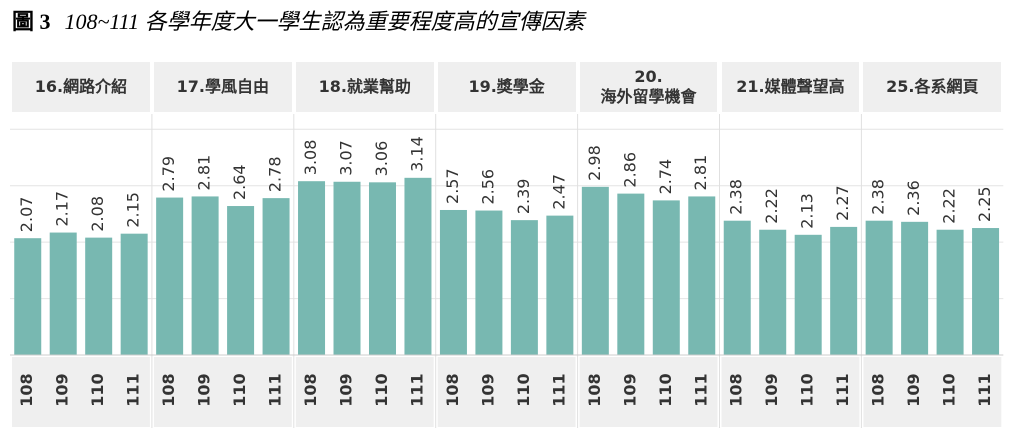 The image size is (1012, 432). Describe the element at coordinates (416, 154) in the screenshot. I see `value-label: 3.14` at that location.